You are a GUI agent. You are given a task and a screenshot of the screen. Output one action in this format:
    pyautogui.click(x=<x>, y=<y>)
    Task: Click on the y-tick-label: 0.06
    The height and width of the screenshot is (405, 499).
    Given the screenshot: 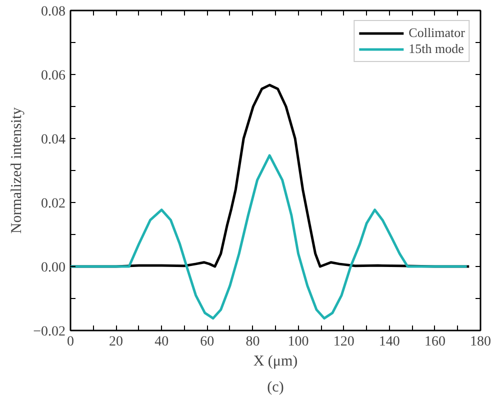 What is the action you would take?
    pyautogui.click(x=53, y=76)
    